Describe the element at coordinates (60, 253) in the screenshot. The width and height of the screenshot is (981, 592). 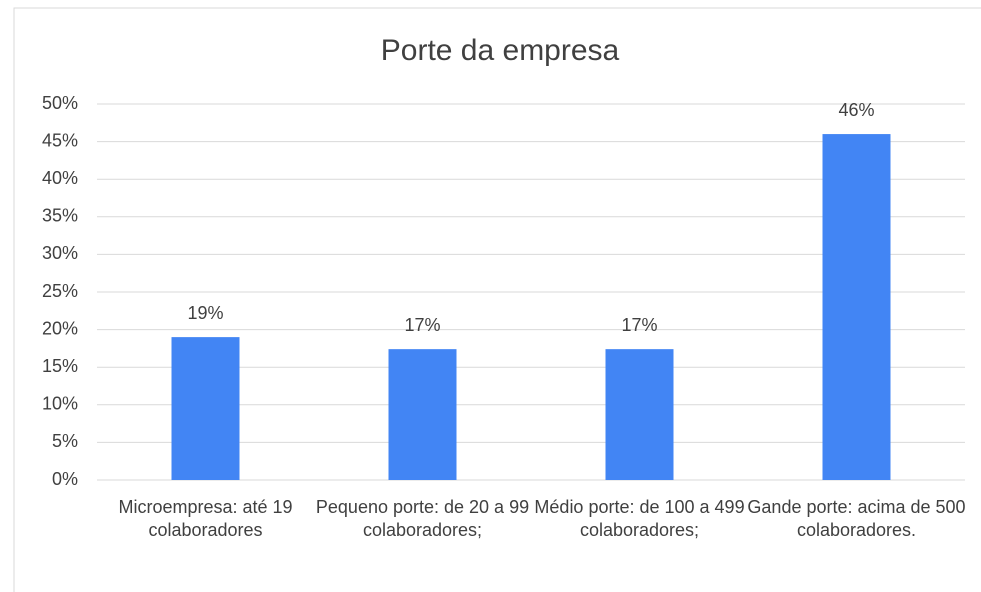
I see `y-tick-label: 30%` at that location.